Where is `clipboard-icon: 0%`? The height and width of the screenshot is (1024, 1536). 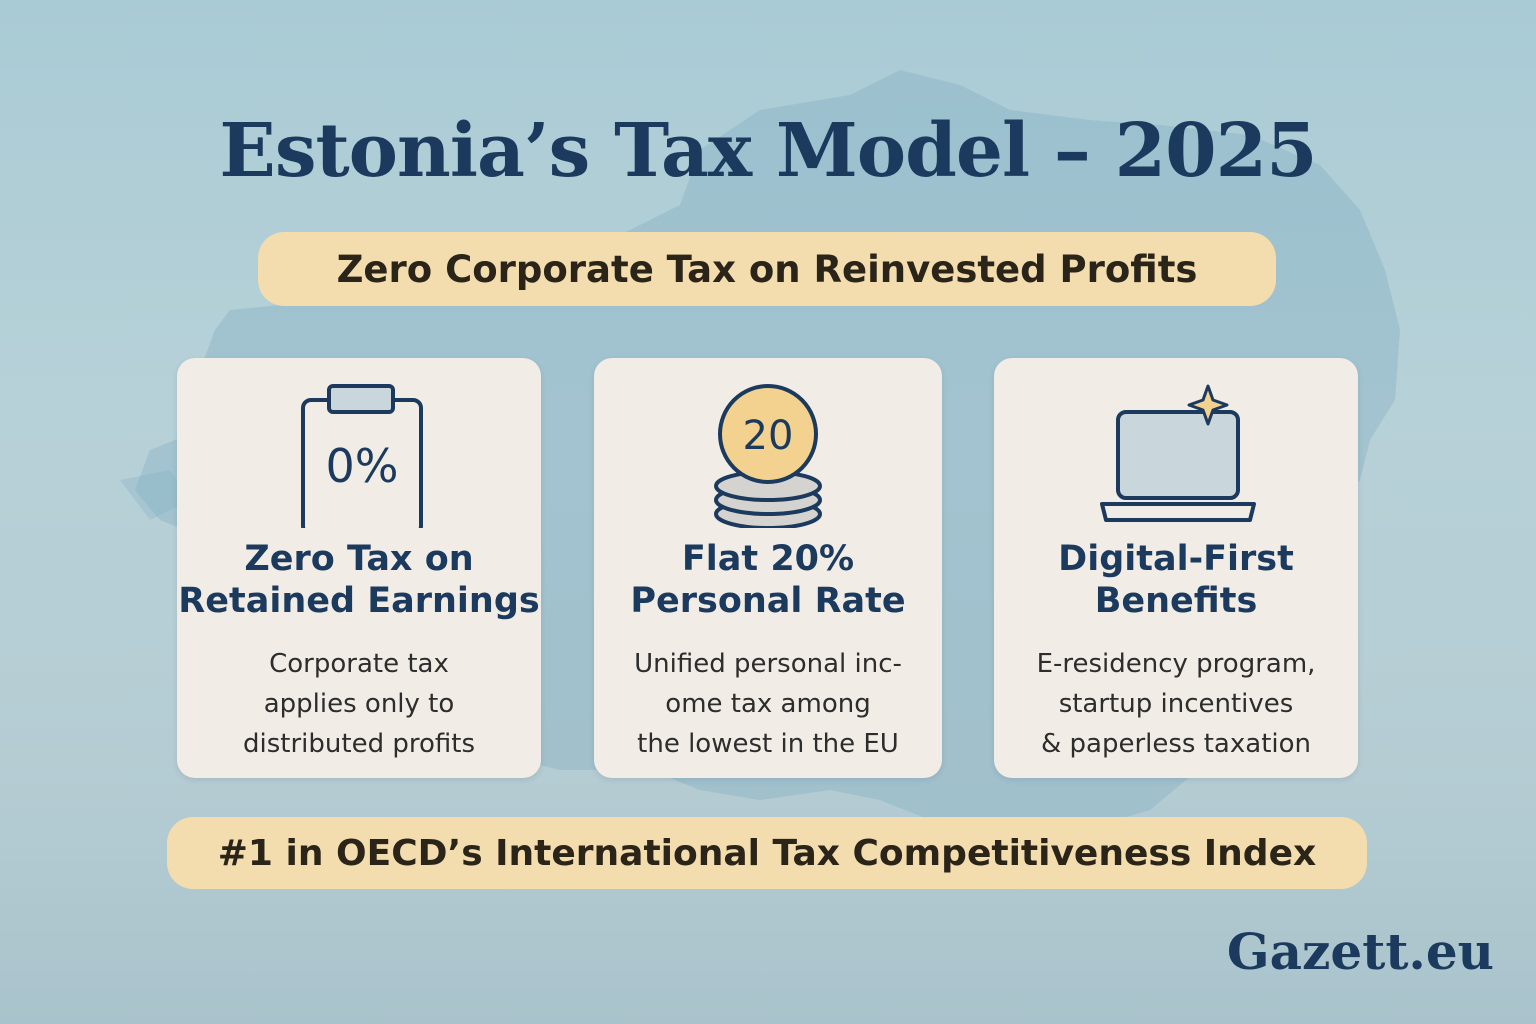 clipboard-icon: 0% is located at coordinates (362, 456).